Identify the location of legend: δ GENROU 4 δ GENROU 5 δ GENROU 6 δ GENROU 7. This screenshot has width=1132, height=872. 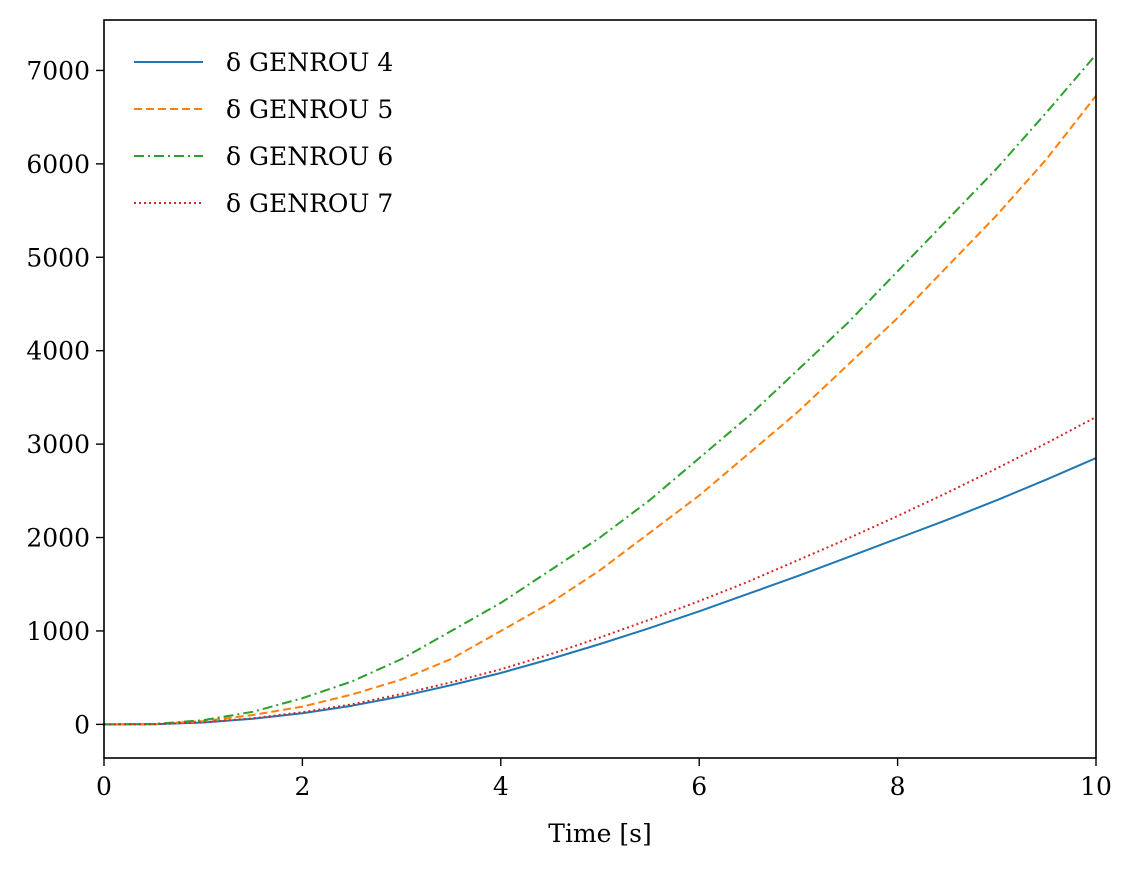
(263, 133).